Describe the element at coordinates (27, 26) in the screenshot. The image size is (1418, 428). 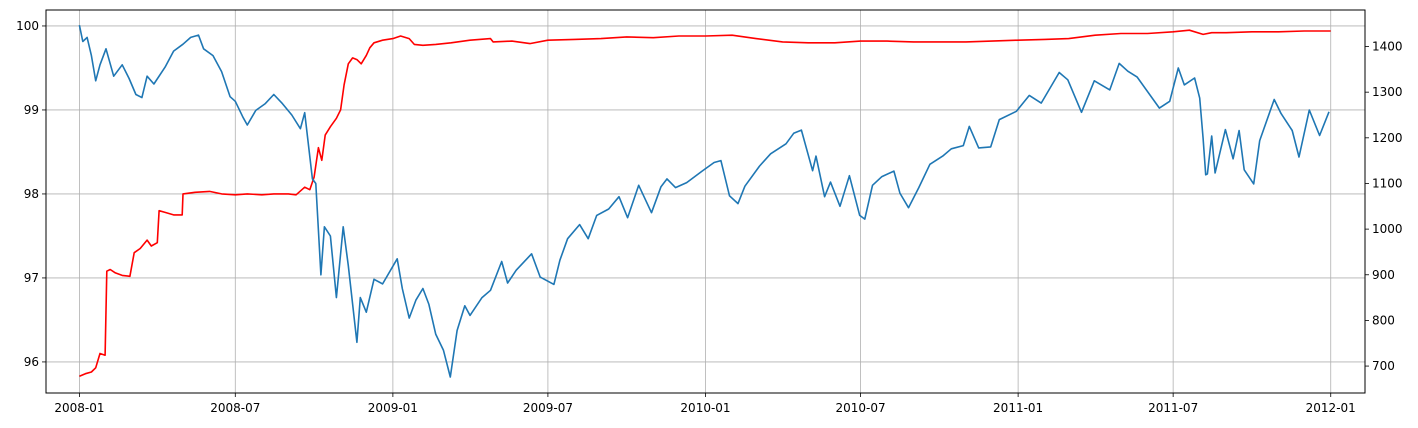
I see `y-left-tick-label: 100` at that location.